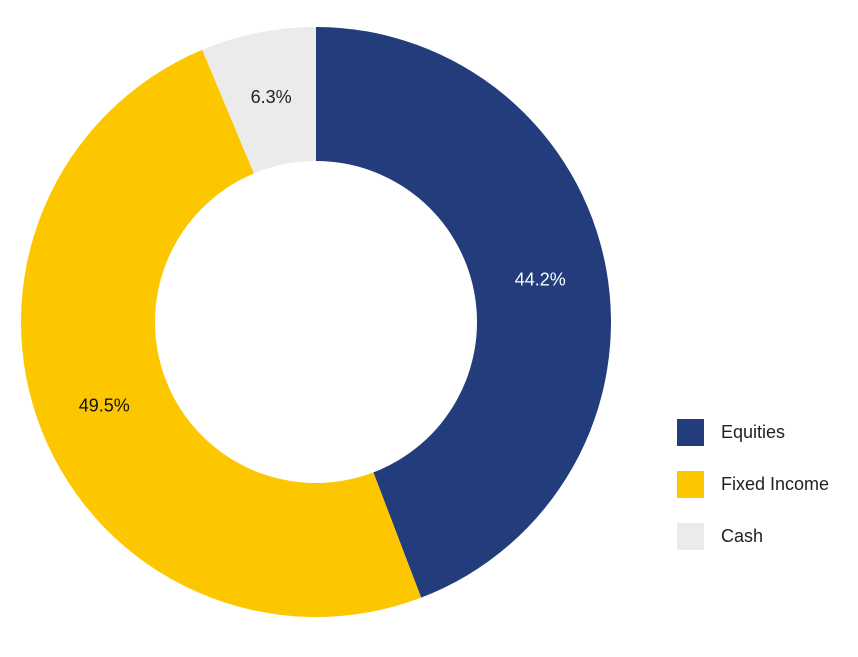 The height and width of the screenshot is (657, 858). What do you see at coordinates (104, 405) in the screenshot?
I see `slice-label: 49.5%` at bounding box center [104, 405].